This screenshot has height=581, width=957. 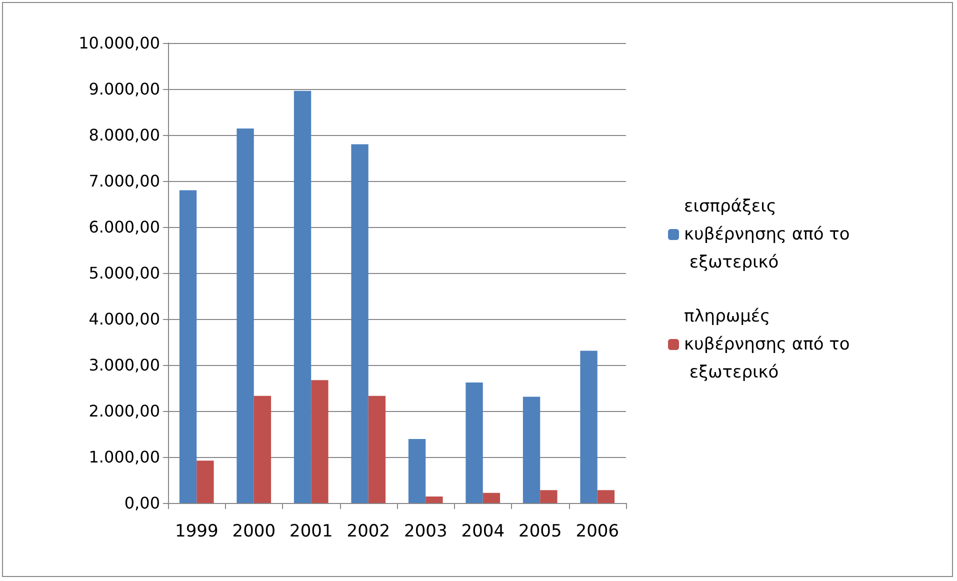 I want to click on x-tick-label: 2000, so click(x=254, y=532).